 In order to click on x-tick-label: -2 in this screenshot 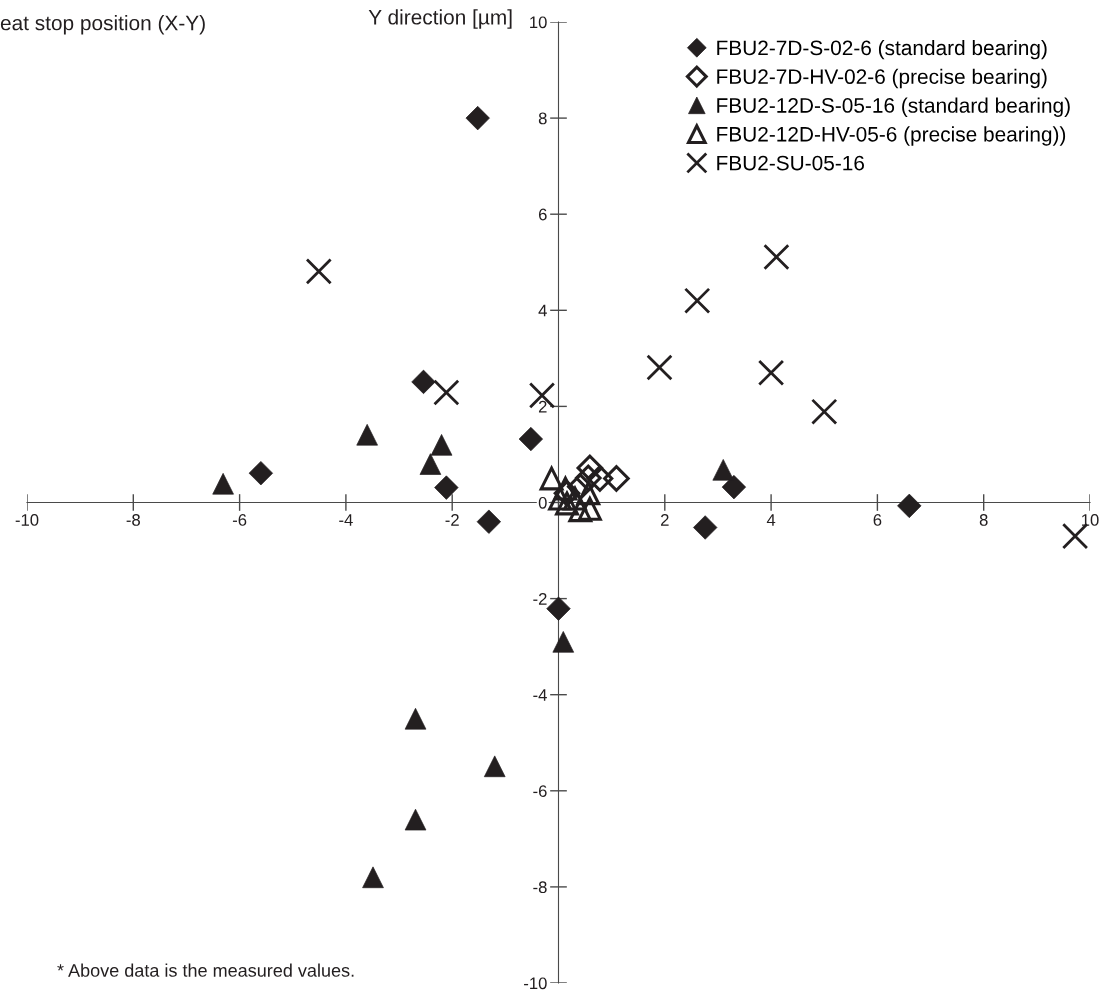, I will do `click(452, 520)`.